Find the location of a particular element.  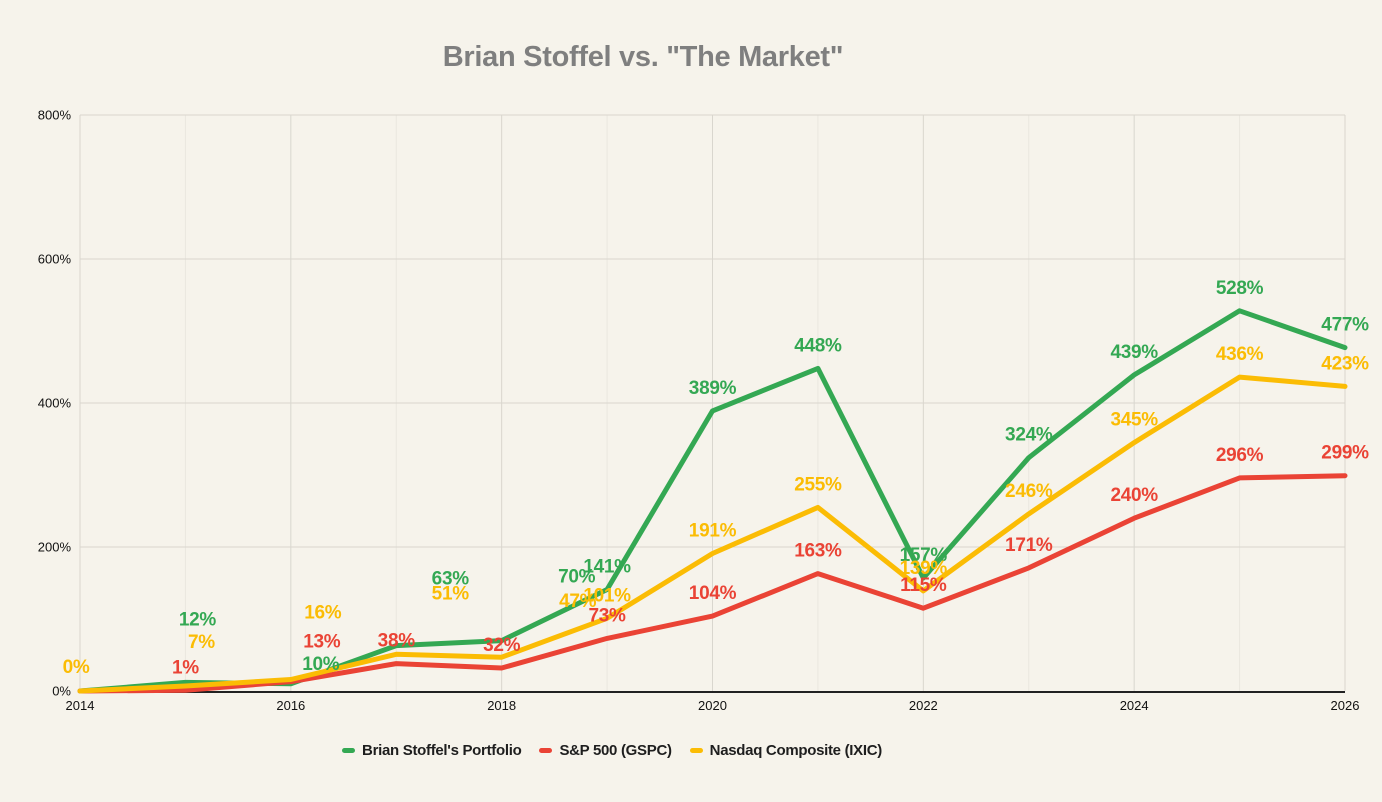

legend-item: S&P 500 (GSPC) is located at coordinates (605, 750).